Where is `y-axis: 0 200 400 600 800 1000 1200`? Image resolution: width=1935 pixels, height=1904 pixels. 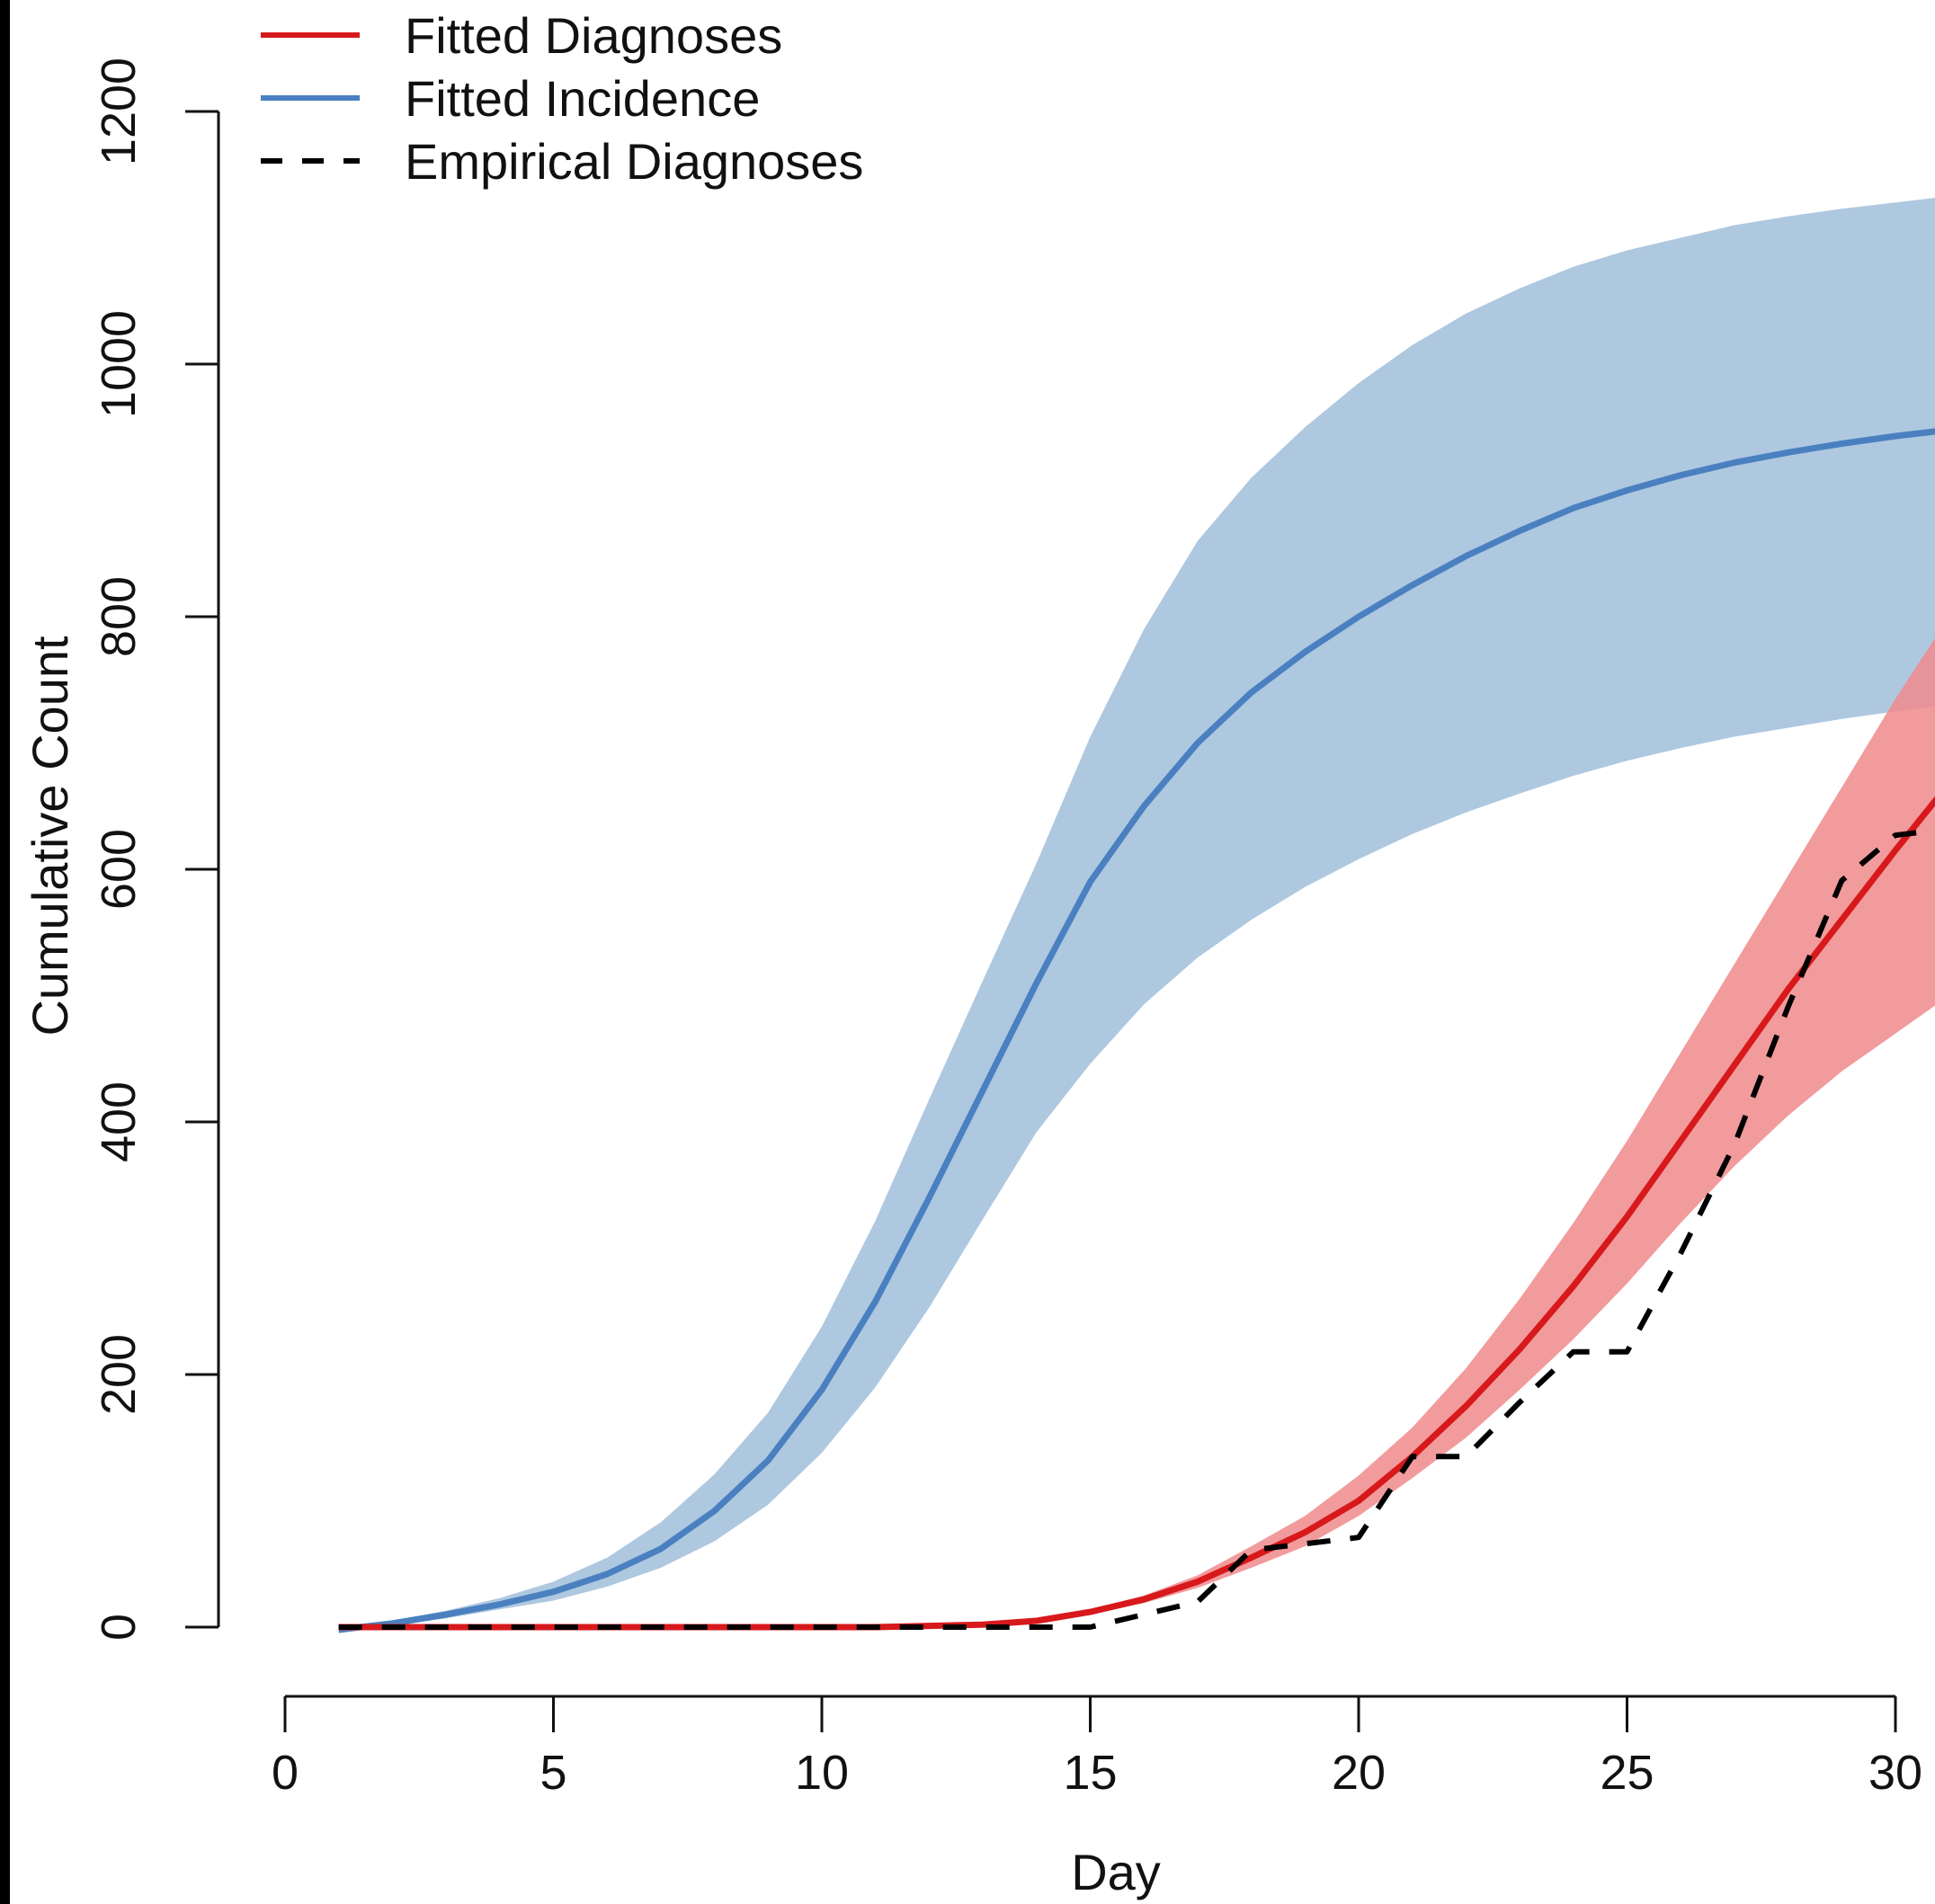 y-axis: 0 200 400 600 800 1000 1200 is located at coordinates (156, 849).